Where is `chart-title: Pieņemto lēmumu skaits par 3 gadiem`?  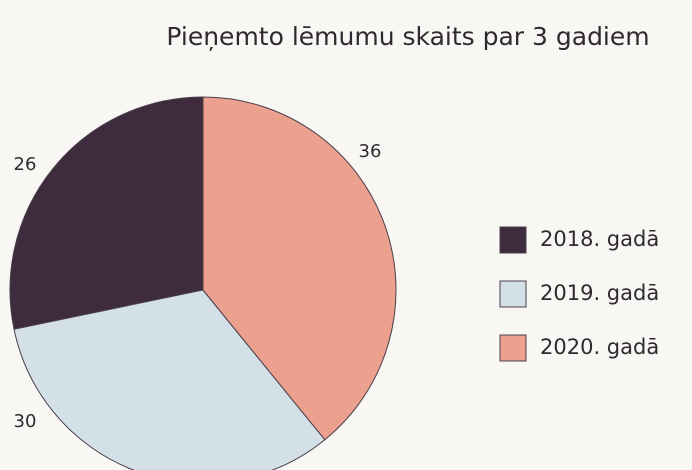 chart-title: Pieņemto lēmumu skaits par 3 gadiem is located at coordinates (407, 36).